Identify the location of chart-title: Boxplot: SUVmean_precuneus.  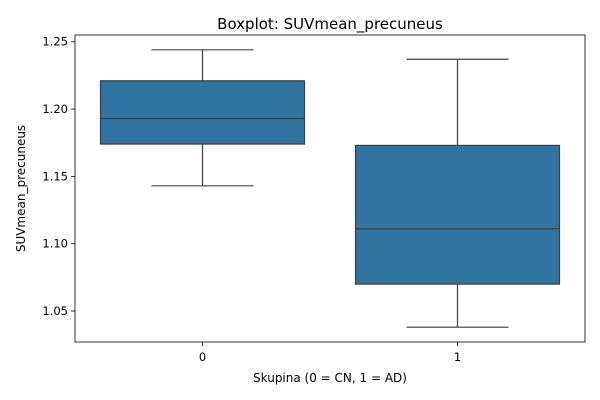
(330, 24).